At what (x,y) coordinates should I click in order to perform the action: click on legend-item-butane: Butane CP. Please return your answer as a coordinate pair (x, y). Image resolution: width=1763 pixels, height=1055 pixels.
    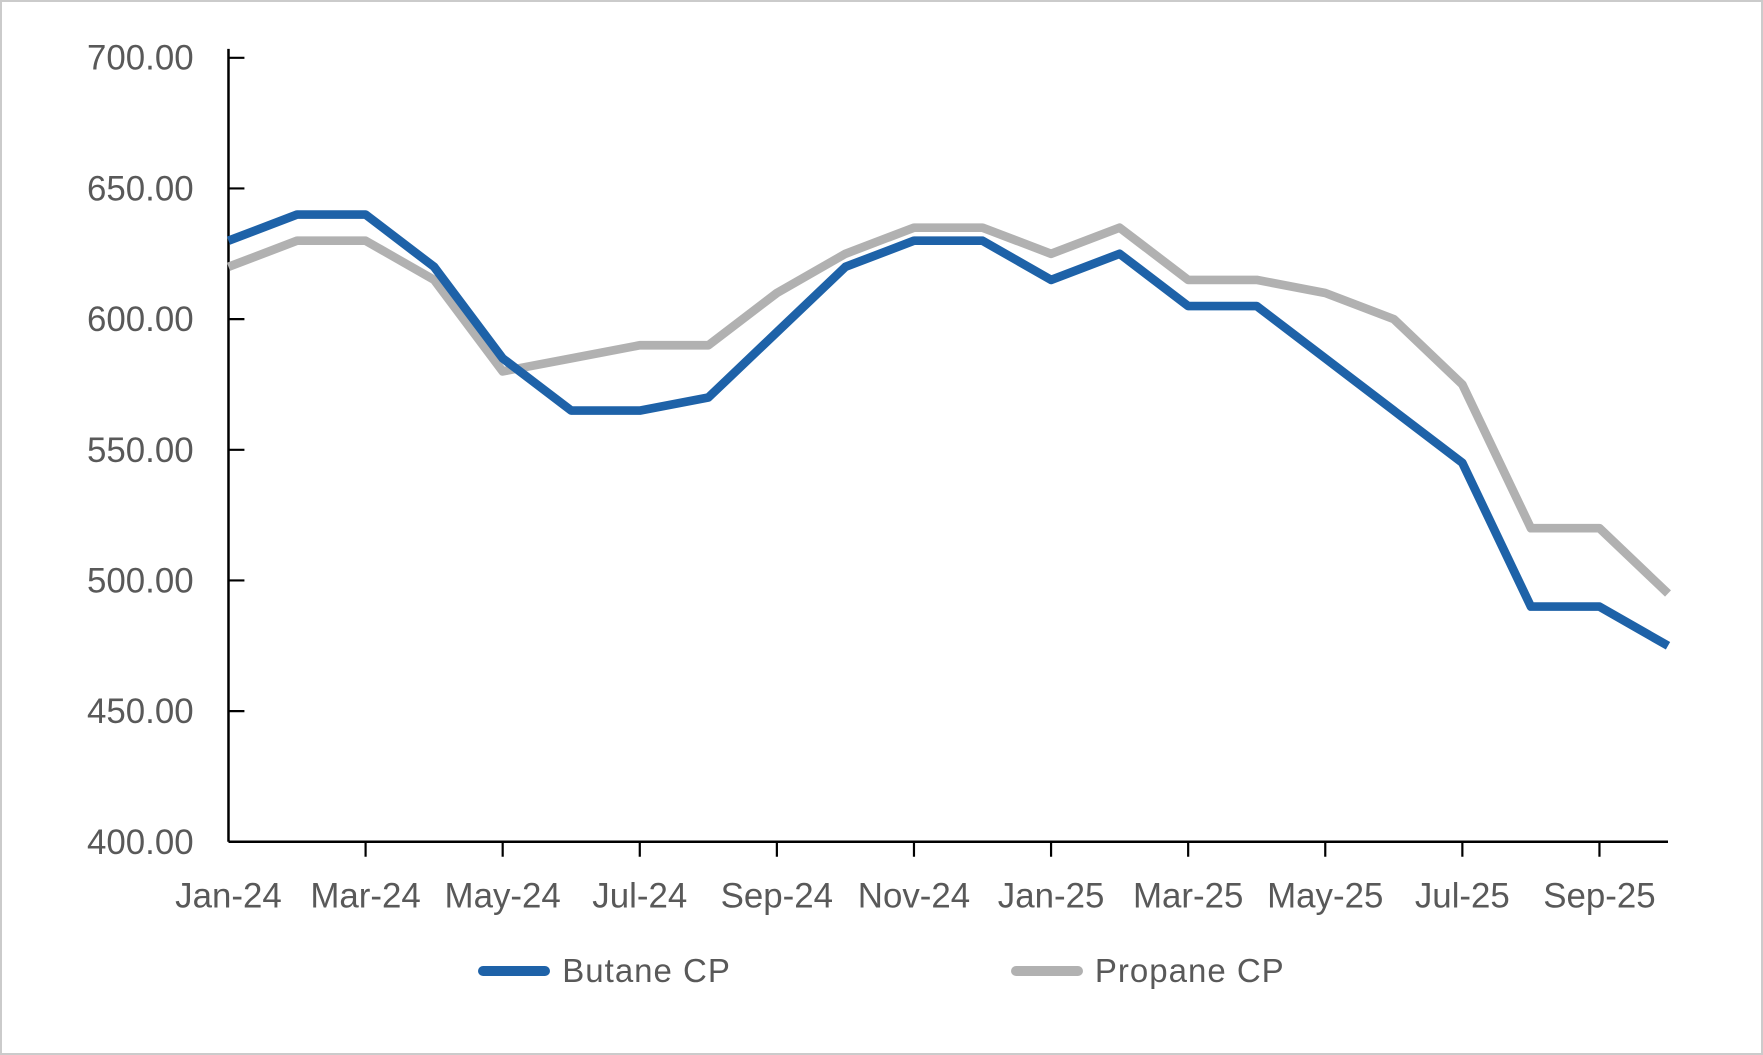
    Looking at the image, I should click on (604, 971).